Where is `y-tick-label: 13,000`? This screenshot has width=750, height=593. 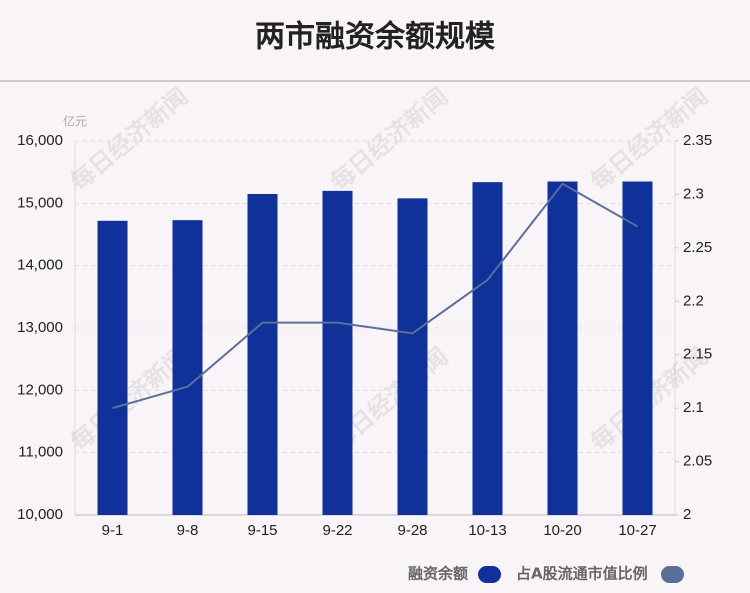
y-tick-label: 13,000 is located at coordinates (40, 327).